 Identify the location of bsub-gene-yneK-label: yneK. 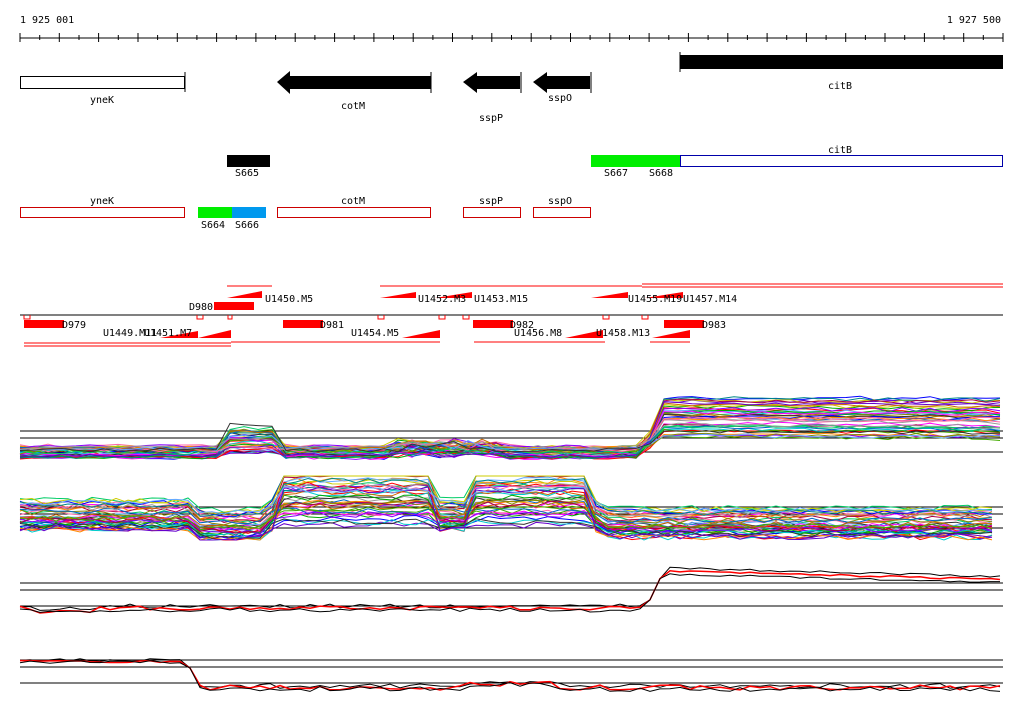
(102, 201).